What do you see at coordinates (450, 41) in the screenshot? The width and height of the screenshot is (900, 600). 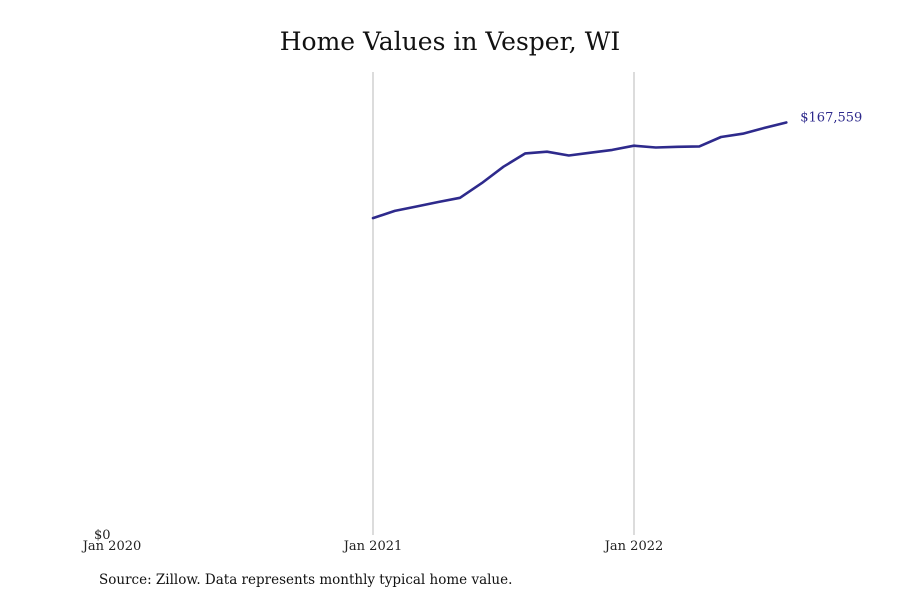 I see `chart-title: Home Values in Vesper, WI` at bounding box center [450, 41].